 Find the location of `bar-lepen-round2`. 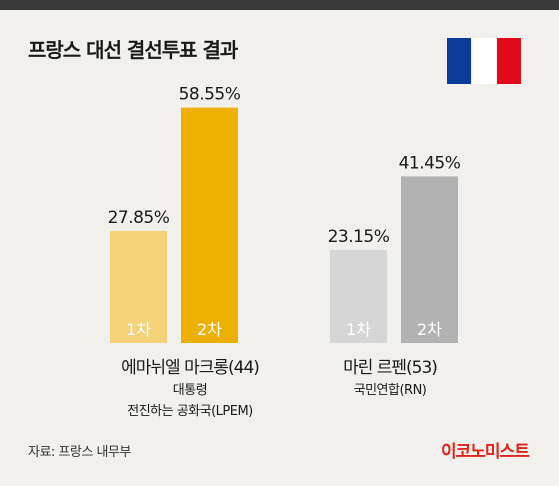

bar-lepen-round2 is located at coordinates (429, 259).